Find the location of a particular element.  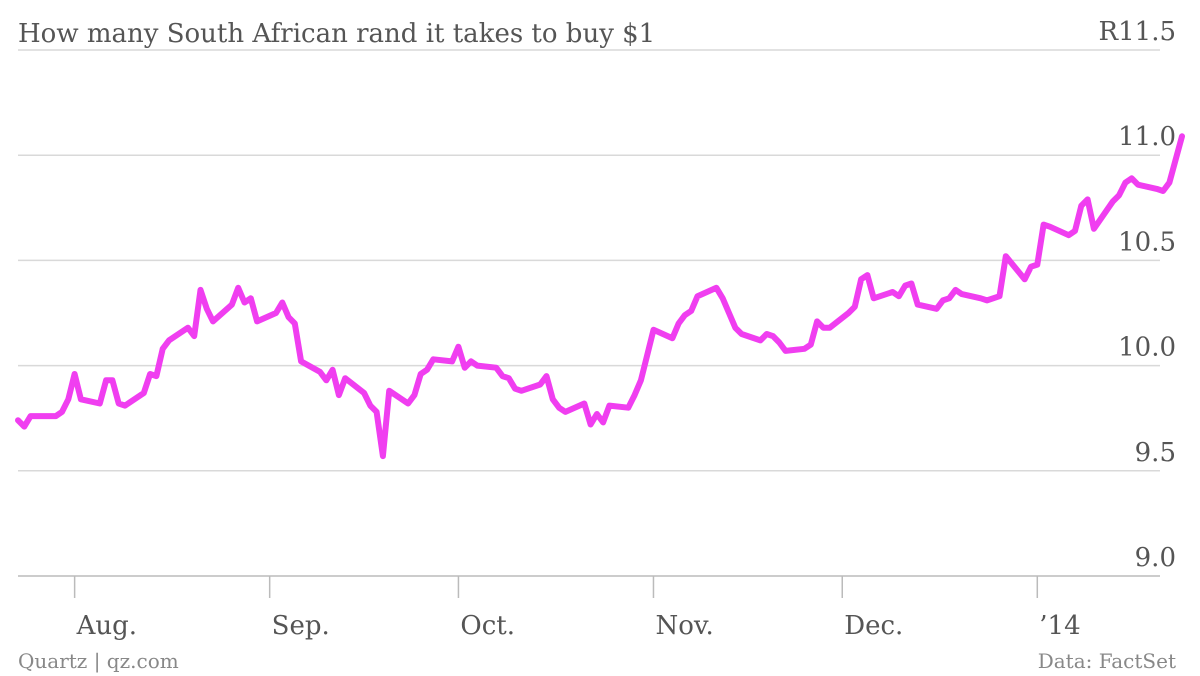

y-tick-label: 10.0 is located at coordinates (1147, 348).